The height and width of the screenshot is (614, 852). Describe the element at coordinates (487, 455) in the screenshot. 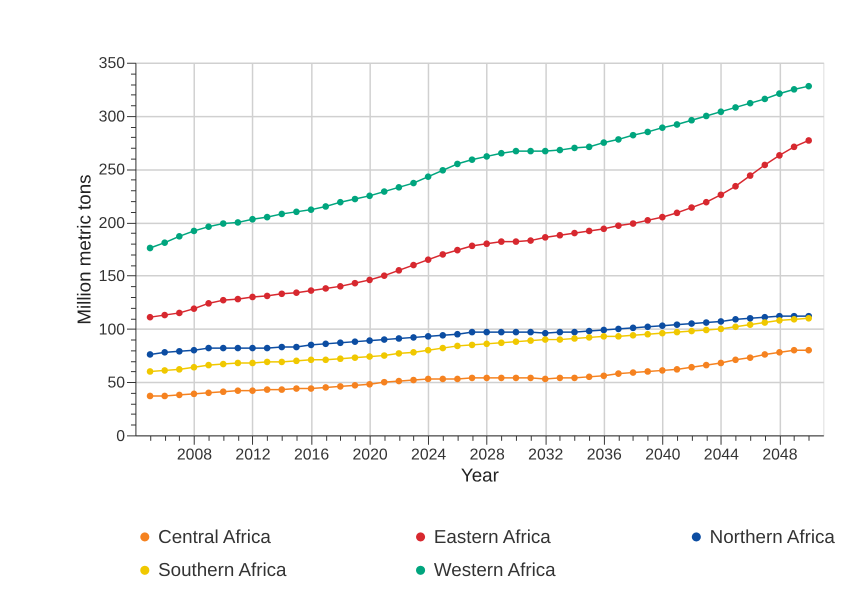

I see `x-tick-label: 2028` at that location.